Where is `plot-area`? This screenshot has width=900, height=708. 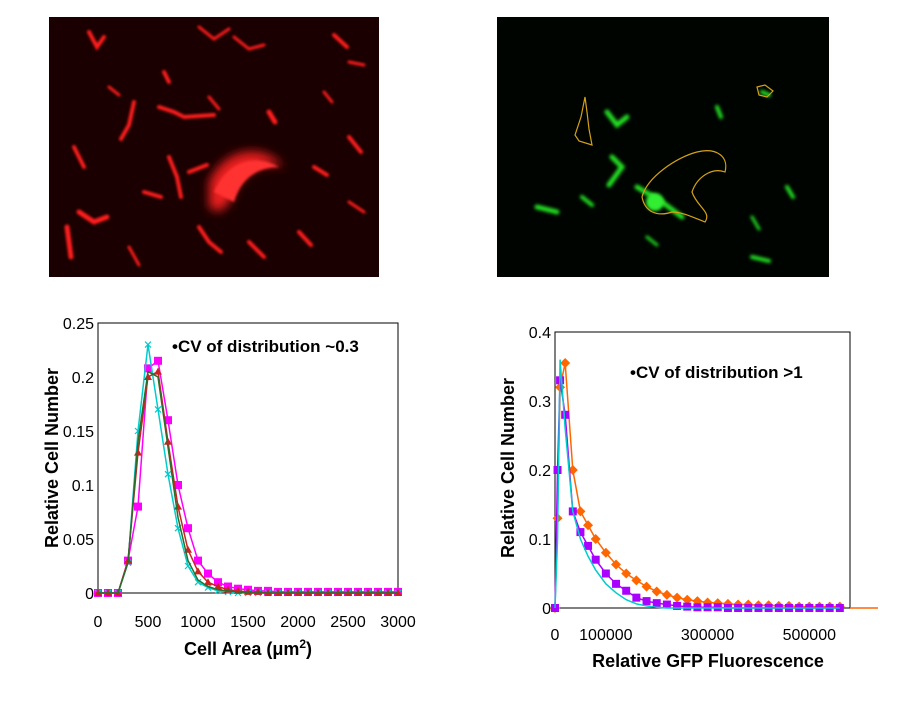 plot-area is located at coordinates (248, 458).